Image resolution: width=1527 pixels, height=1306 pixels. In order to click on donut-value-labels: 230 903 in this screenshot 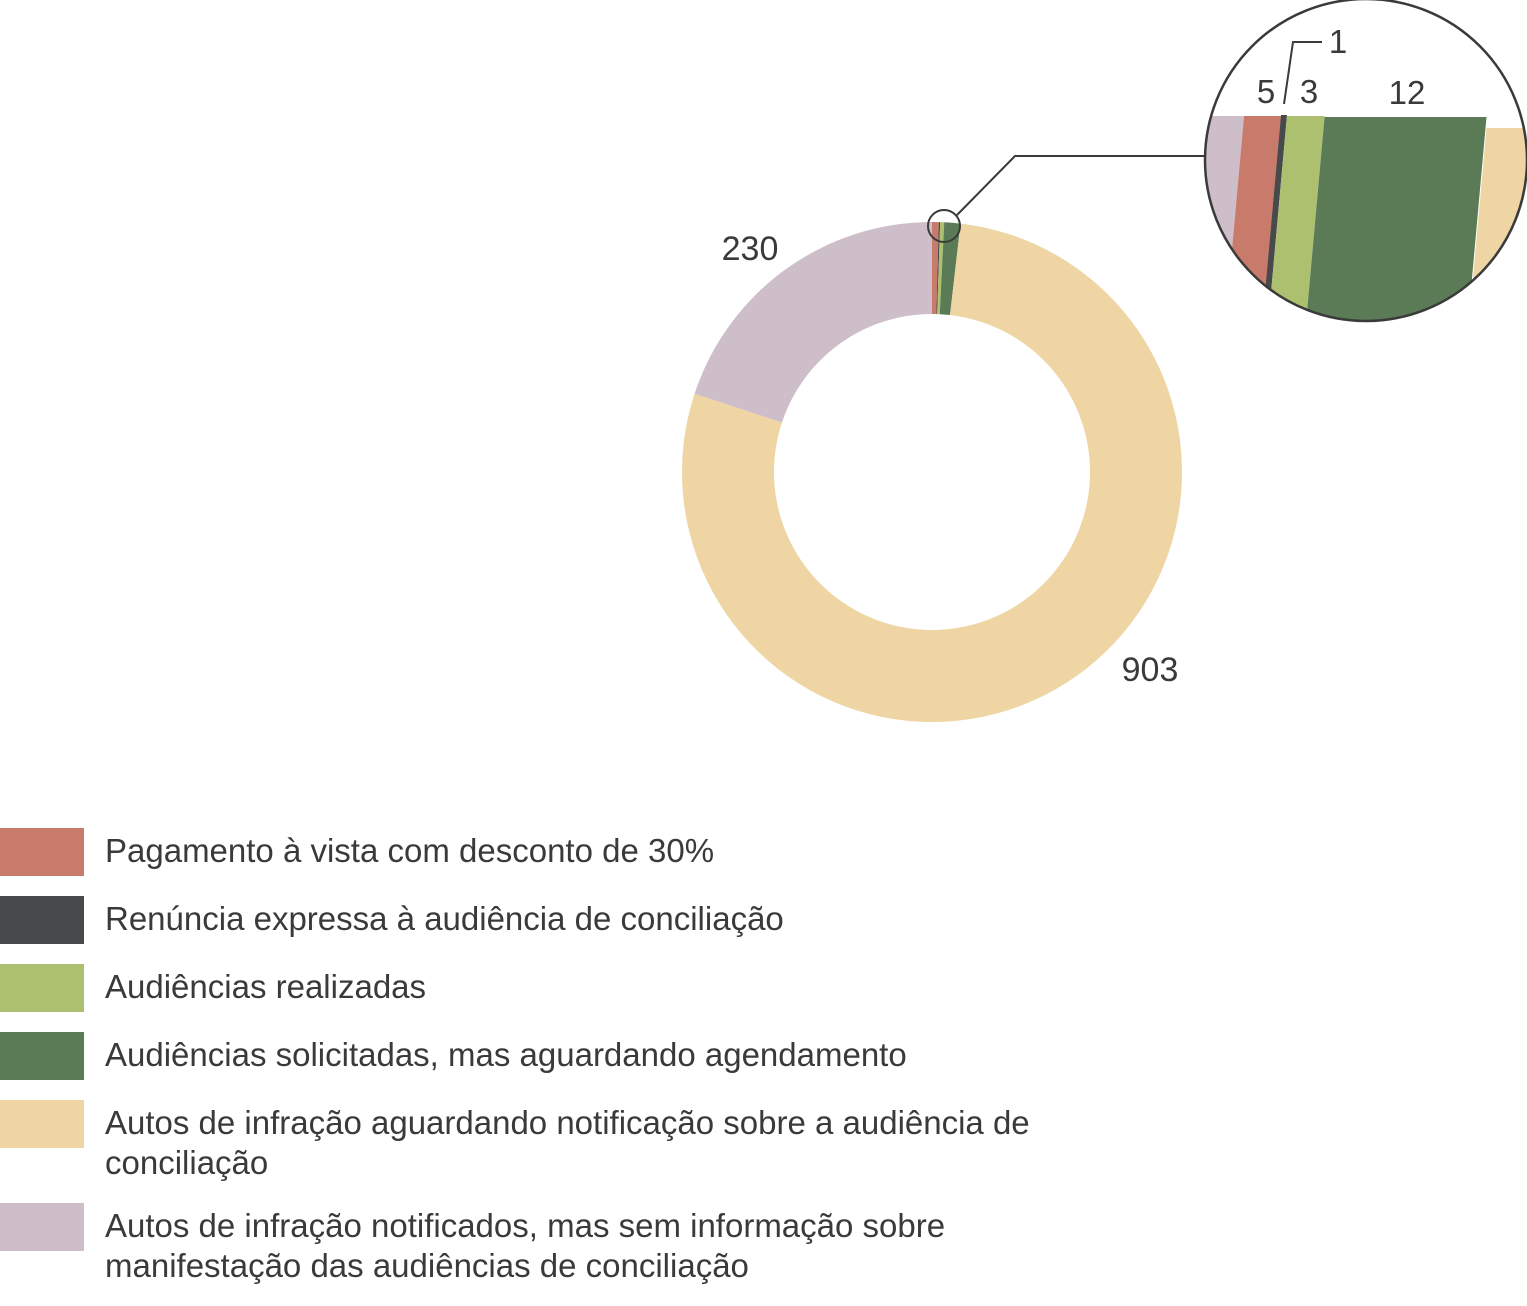, I will do `click(950, 459)`.